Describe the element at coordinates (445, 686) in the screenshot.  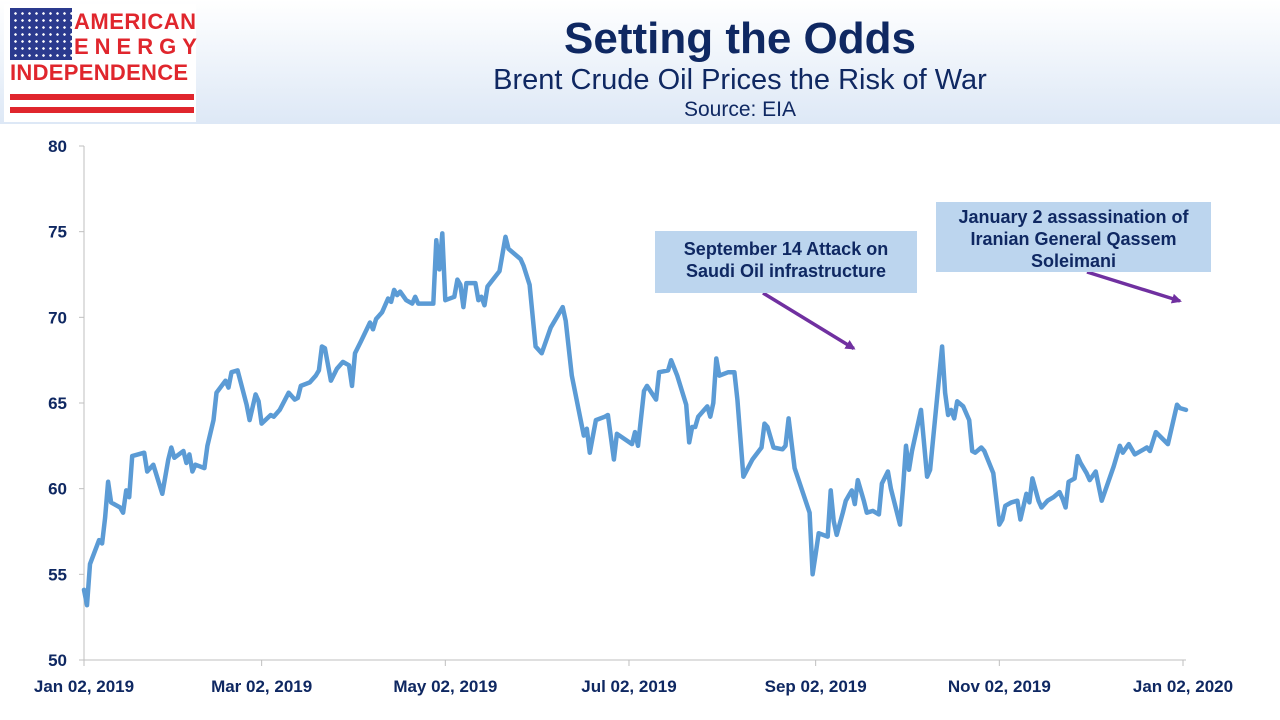
I see `x-tick-label: May 02, 2019` at that location.